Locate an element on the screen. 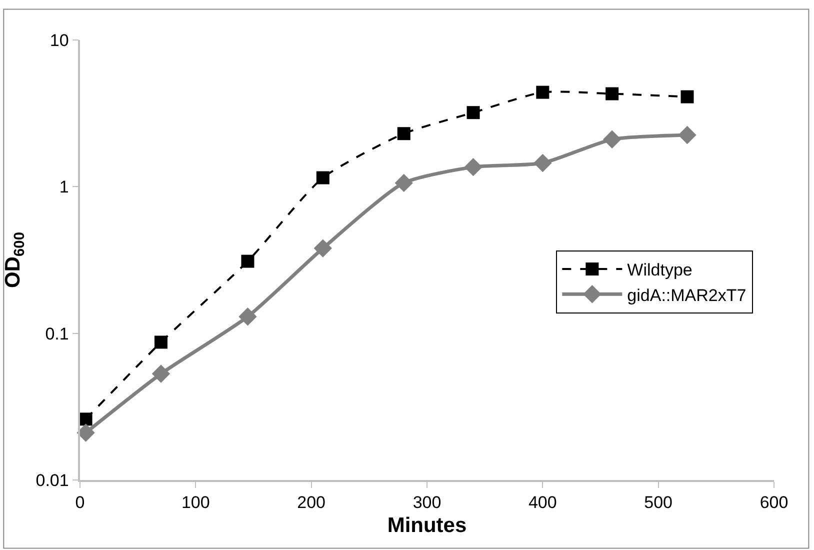 The width and height of the screenshot is (814, 550). x-tick-label: 0 is located at coordinates (80, 502).